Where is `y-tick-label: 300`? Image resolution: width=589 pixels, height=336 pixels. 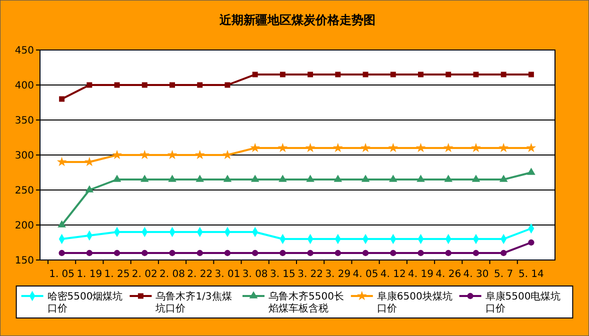
y-tick-label: 300 is located at coordinates (24, 156).